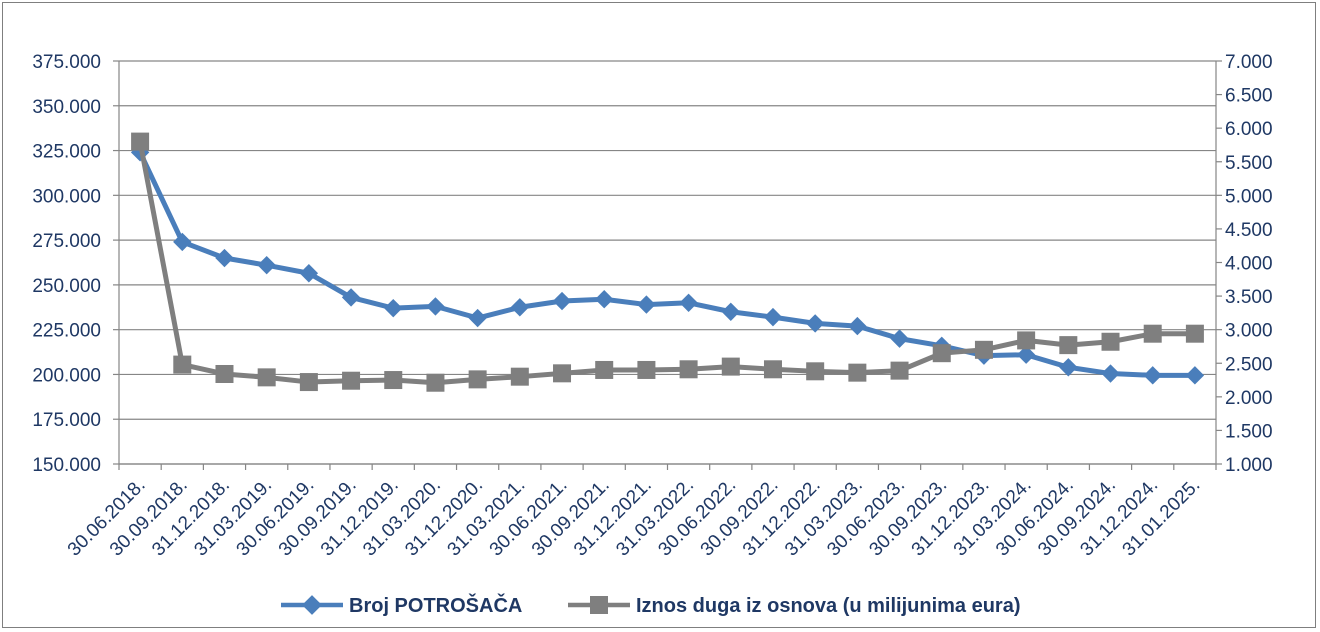 The height and width of the screenshot is (632, 1320). What do you see at coordinates (1249, 163) in the screenshot?
I see `right-tick-label: 5.500` at bounding box center [1249, 163].